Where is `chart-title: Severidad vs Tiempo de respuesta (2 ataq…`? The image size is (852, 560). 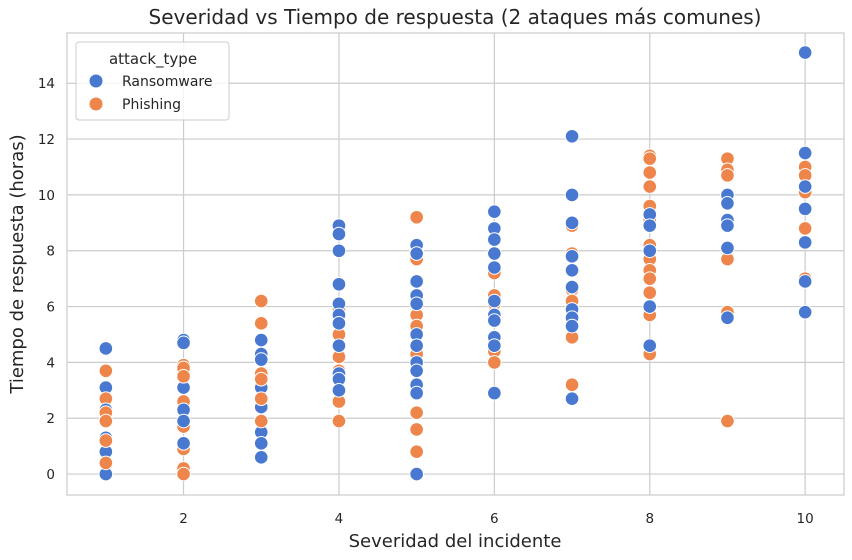 chart-title: Severidad vs Tiempo de respuesta (2 ataq… is located at coordinates (455, 17).